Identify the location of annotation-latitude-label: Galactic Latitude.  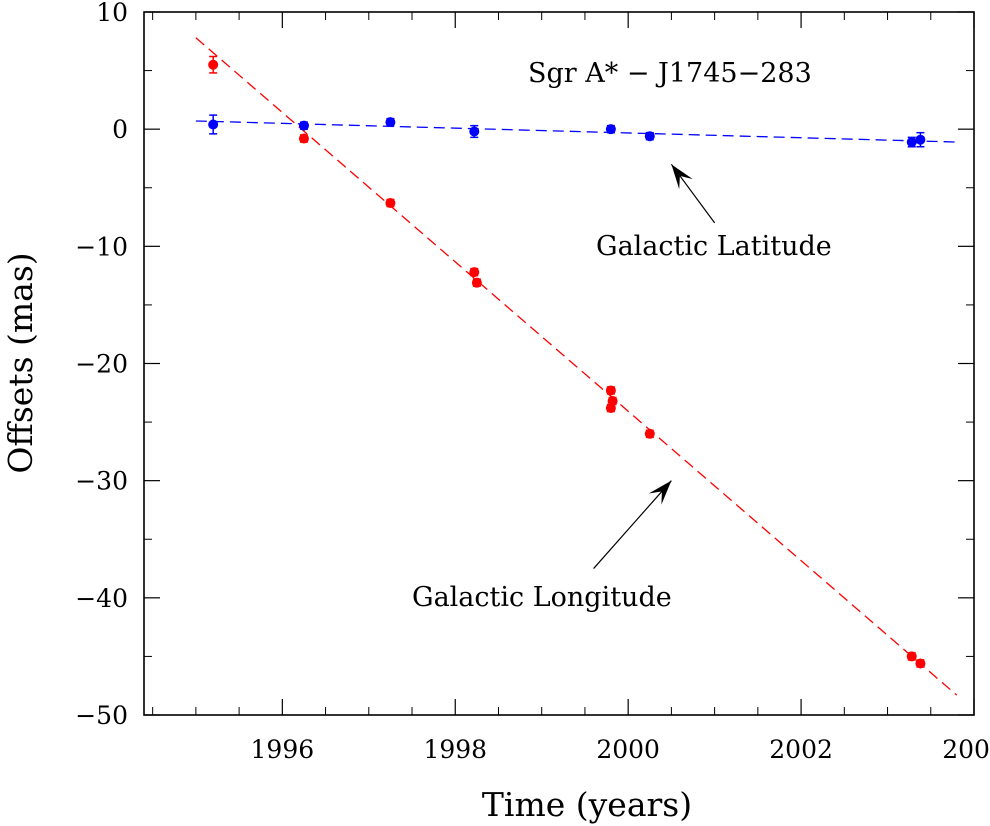
(714, 246).